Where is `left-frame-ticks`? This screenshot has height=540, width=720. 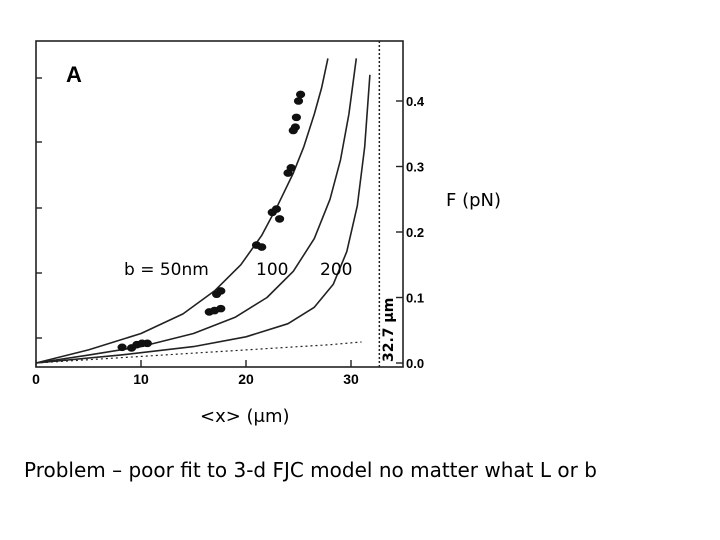
left-frame-ticks is located at coordinates (39, 208).